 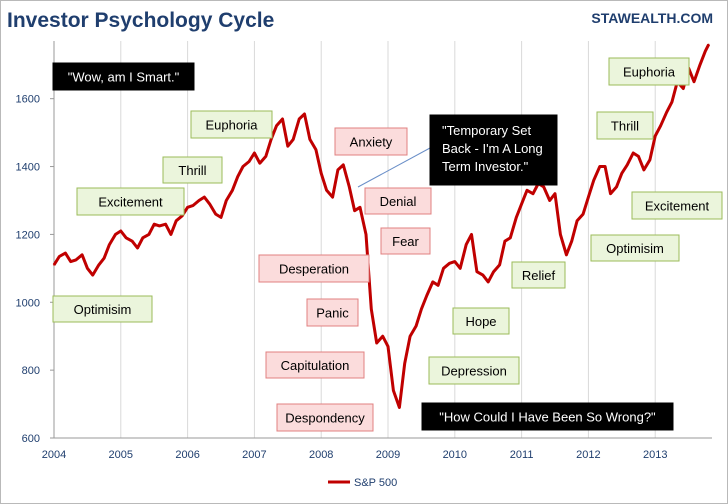 What do you see at coordinates (28, 100) in the screenshot?
I see `y-tick-label: 1600` at bounding box center [28, 100].